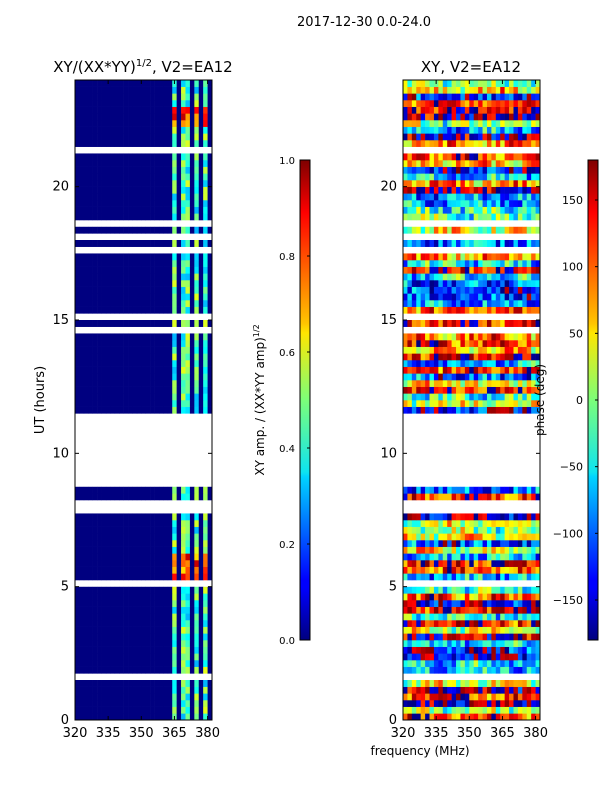 Image resolution: width=600 pixels, height=800 pixels. What do you see at coordinates (143, 450) in the screenshot?
I see `flagged-row` at bounding box center [143, 450].